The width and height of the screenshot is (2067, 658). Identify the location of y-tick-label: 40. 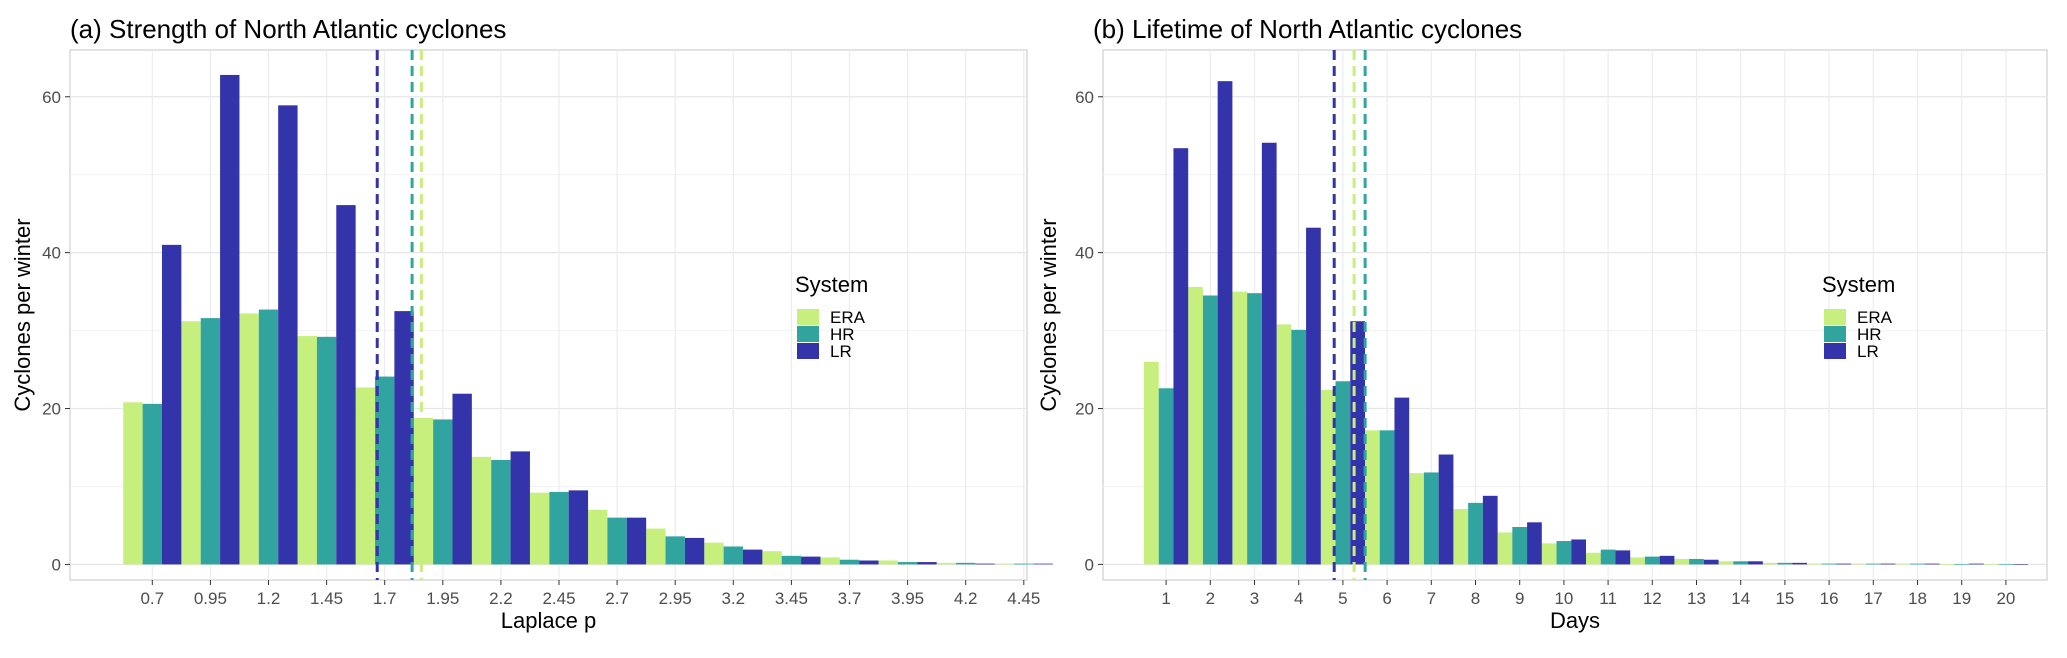
(51, 253).